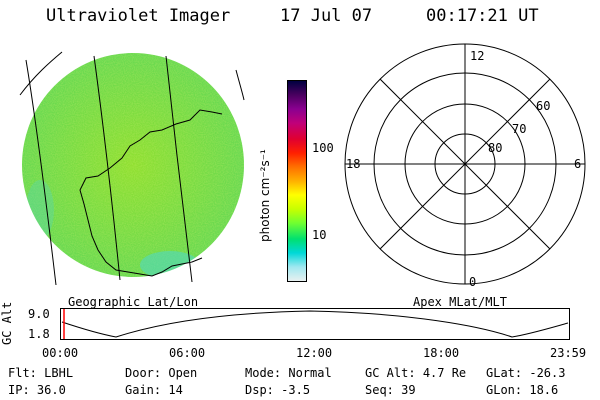 This screenshot has height=400, width=600. What do you see at coordinates (390, 373) in the screenshot?
I see `gc-alt-label: GC Alt:` at bounding box center [390, 373].